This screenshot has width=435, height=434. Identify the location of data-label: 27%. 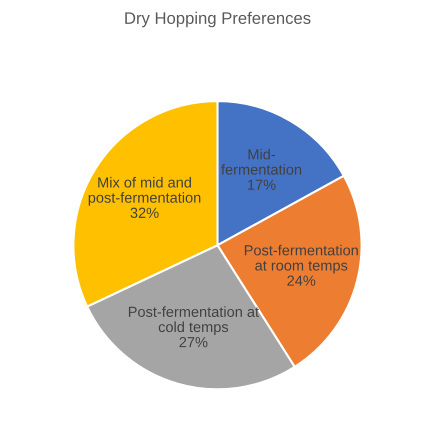
(194, 342).